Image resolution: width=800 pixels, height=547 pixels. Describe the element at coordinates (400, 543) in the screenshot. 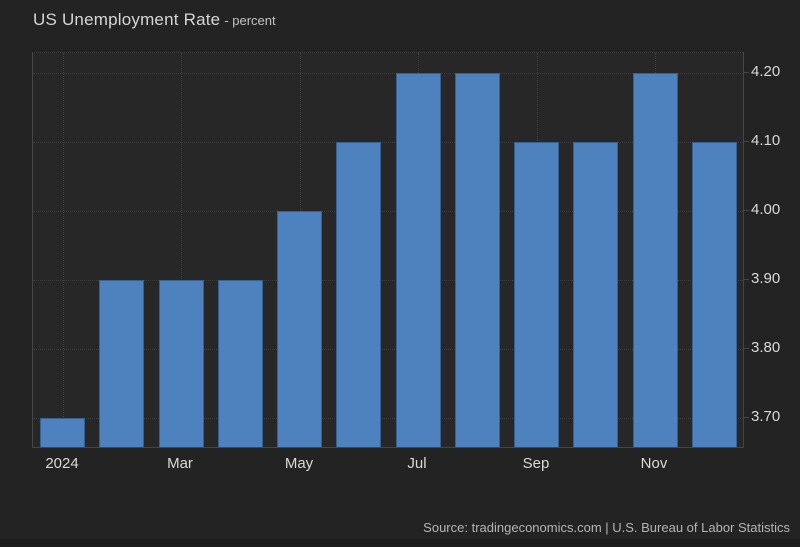

I see `bottom-strip` at that location.